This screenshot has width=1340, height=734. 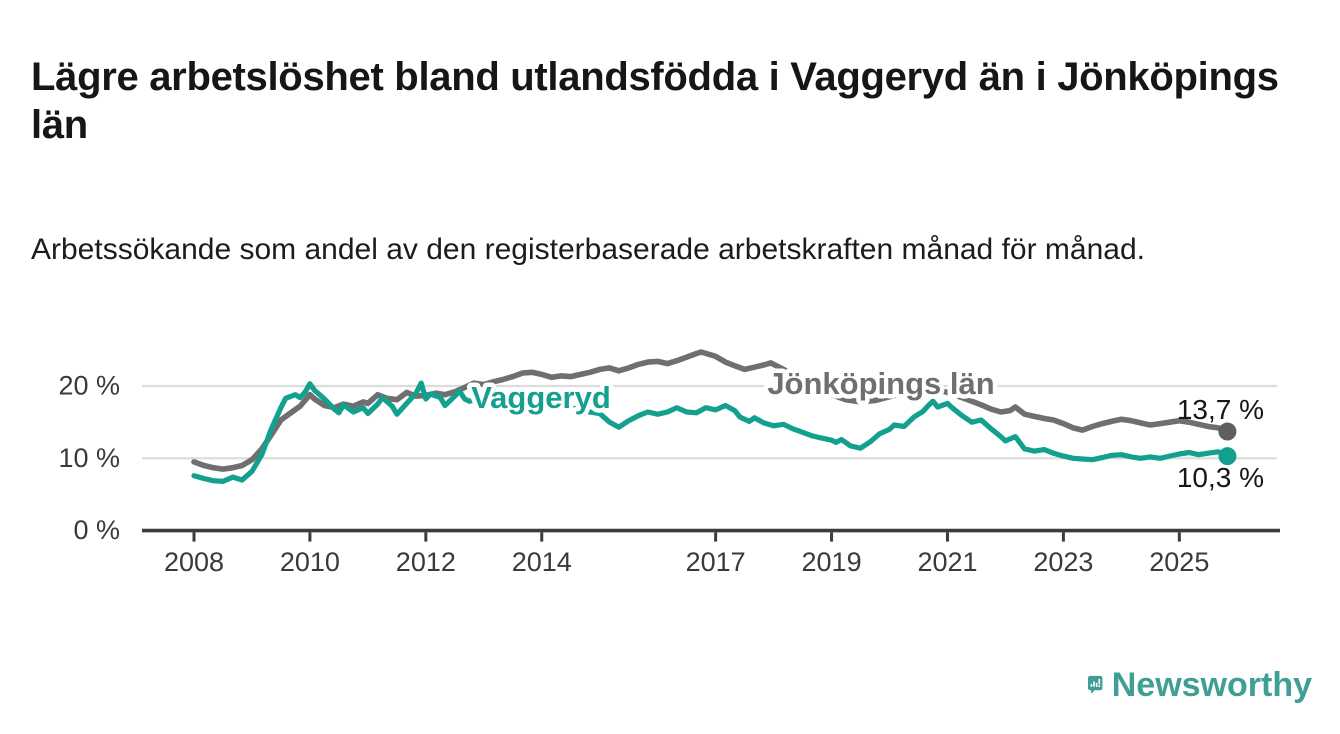 I want to click on x-axis: 2008 2010 2012 2014 2017 2019 2021 2023 2025, so click(x=711, y=552).